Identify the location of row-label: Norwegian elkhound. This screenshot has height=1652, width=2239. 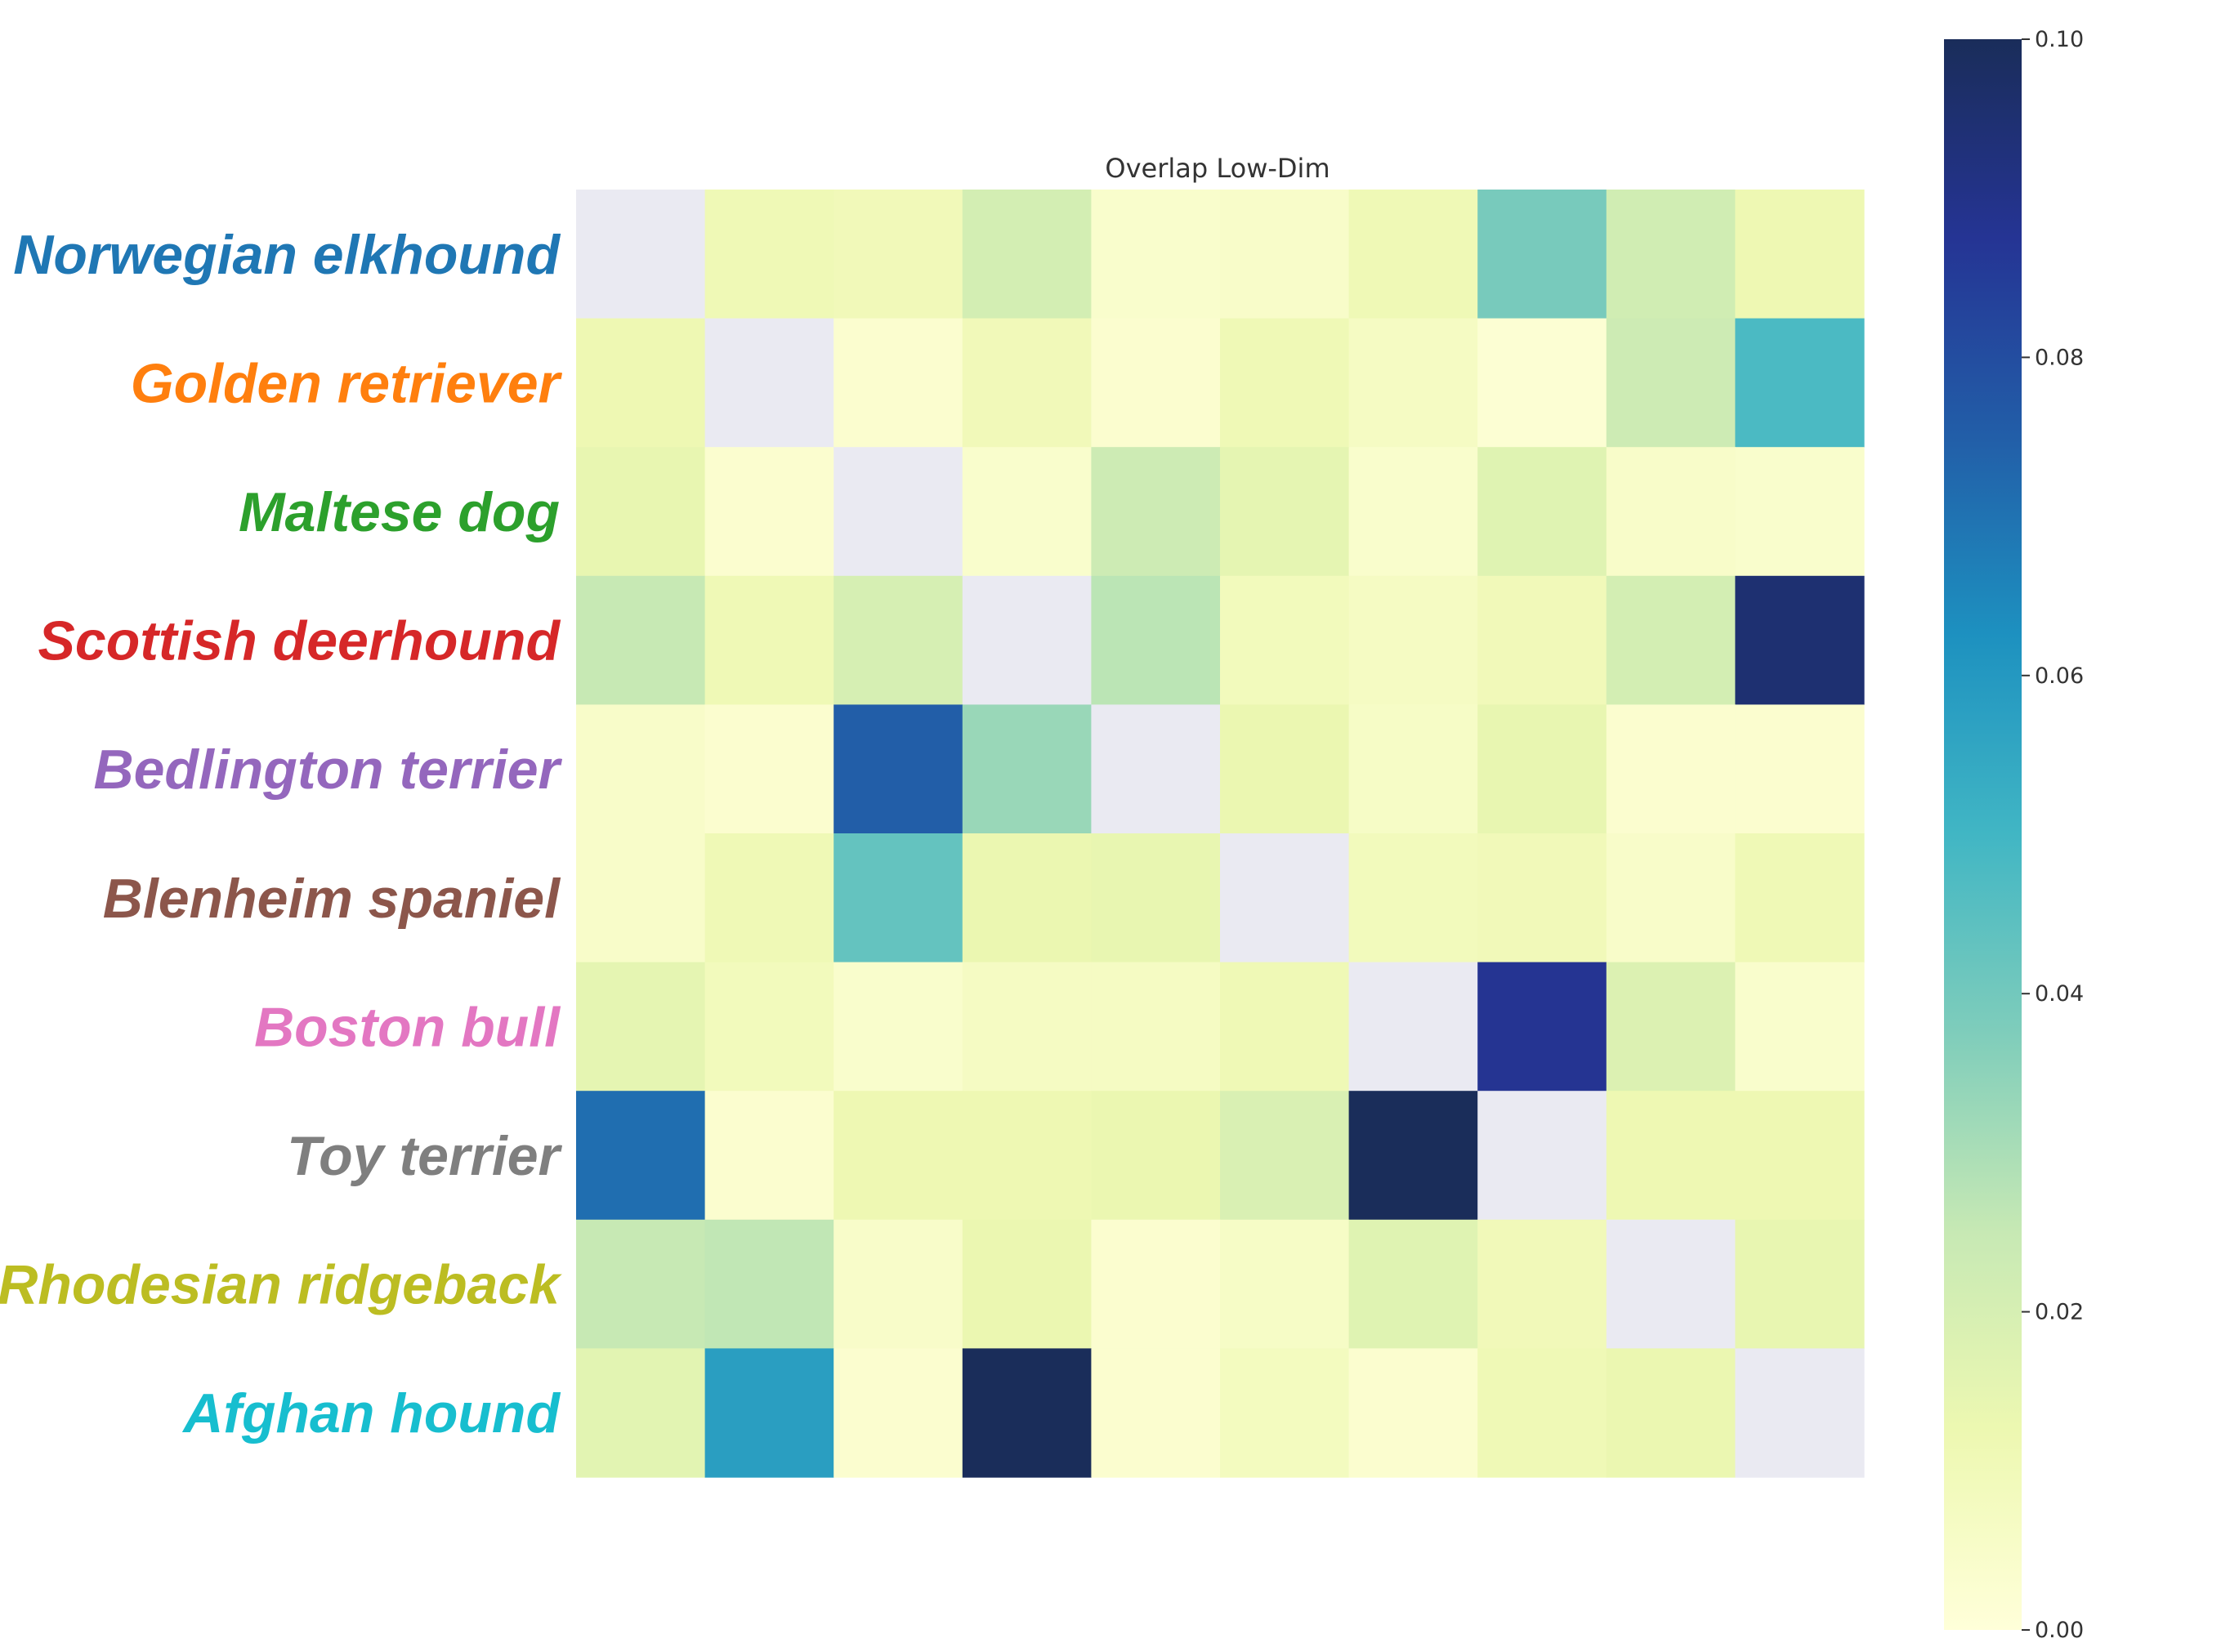
(287, 255).